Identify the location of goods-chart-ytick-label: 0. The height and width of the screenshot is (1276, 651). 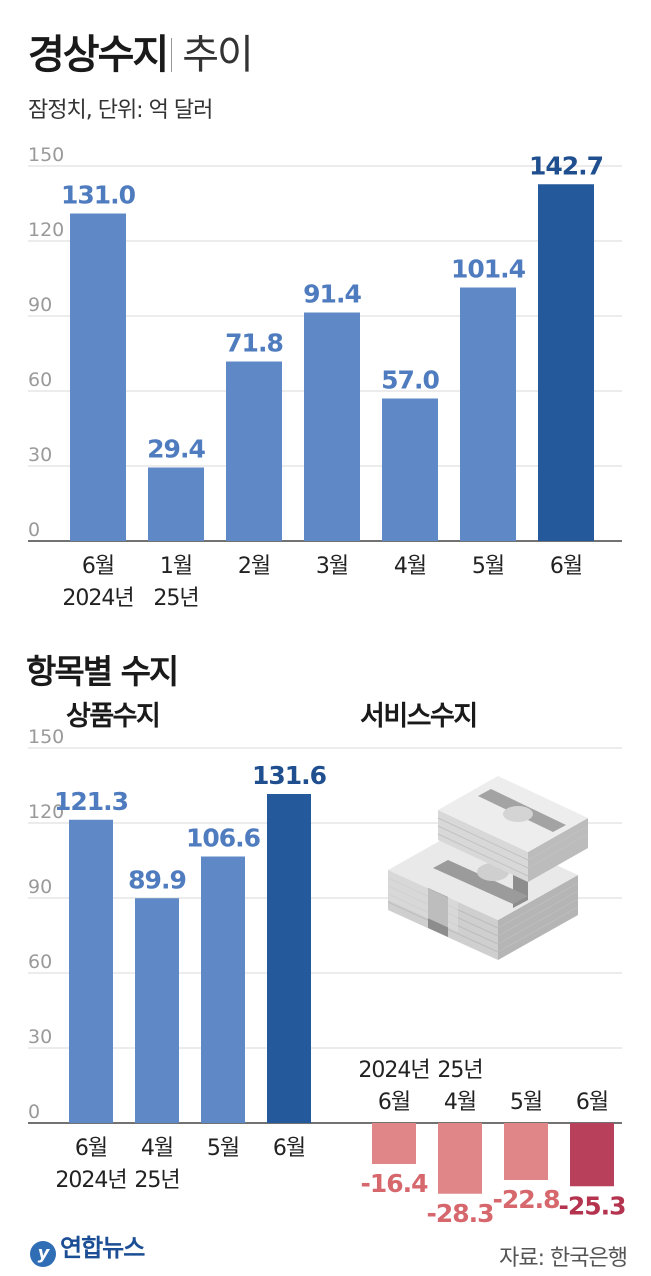
(34, 1112).